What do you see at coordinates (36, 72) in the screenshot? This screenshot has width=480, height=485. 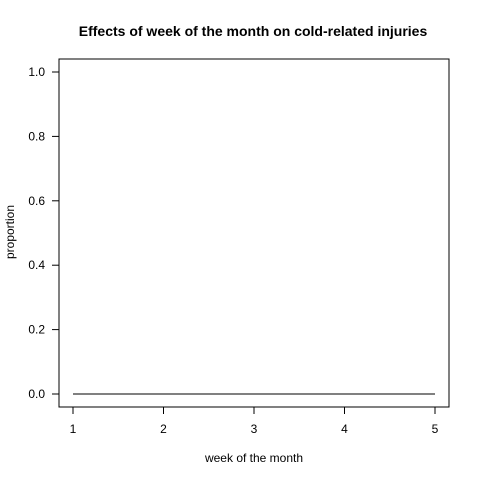 I see `y-tick-label: 1.0` at bounding box center [36, 72].